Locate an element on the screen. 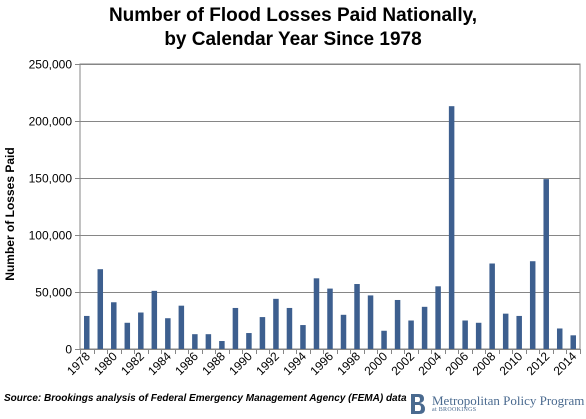  x-tick-label: 2014 is located at coordinates (565, 363).